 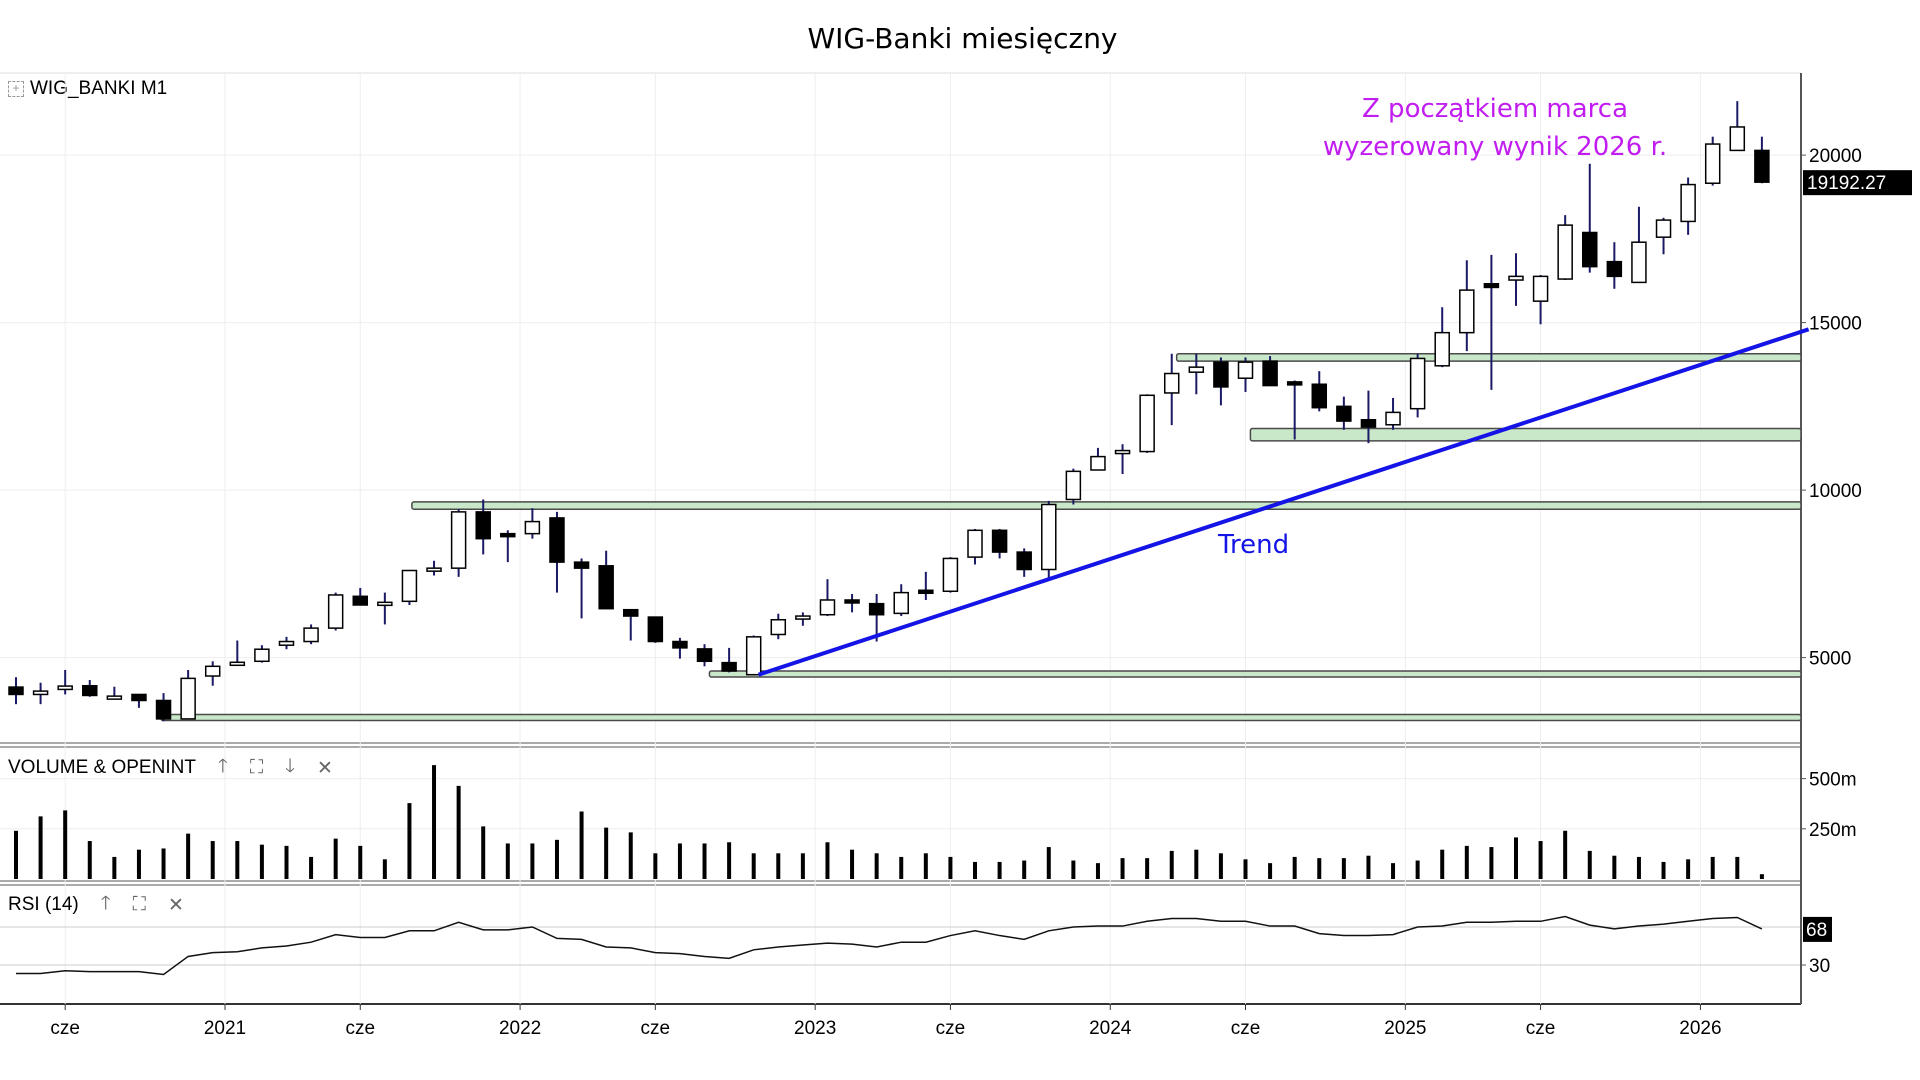 What do you see at coordinates (1405, 1028) in the screenshot?
I see `x-tick-label: 2025` at bounding box center [1405, 1028].